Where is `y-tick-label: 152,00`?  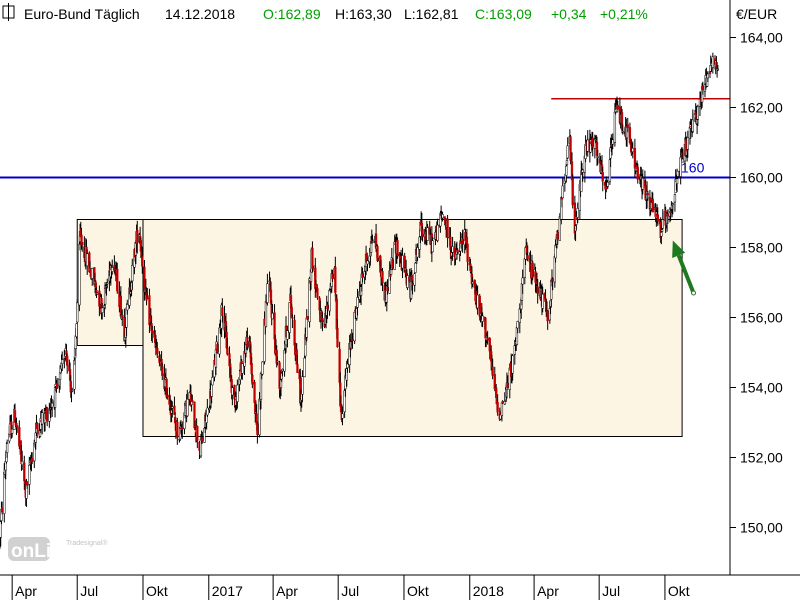
y-tick-label: 152,00 is located at coordinates (761, 458).